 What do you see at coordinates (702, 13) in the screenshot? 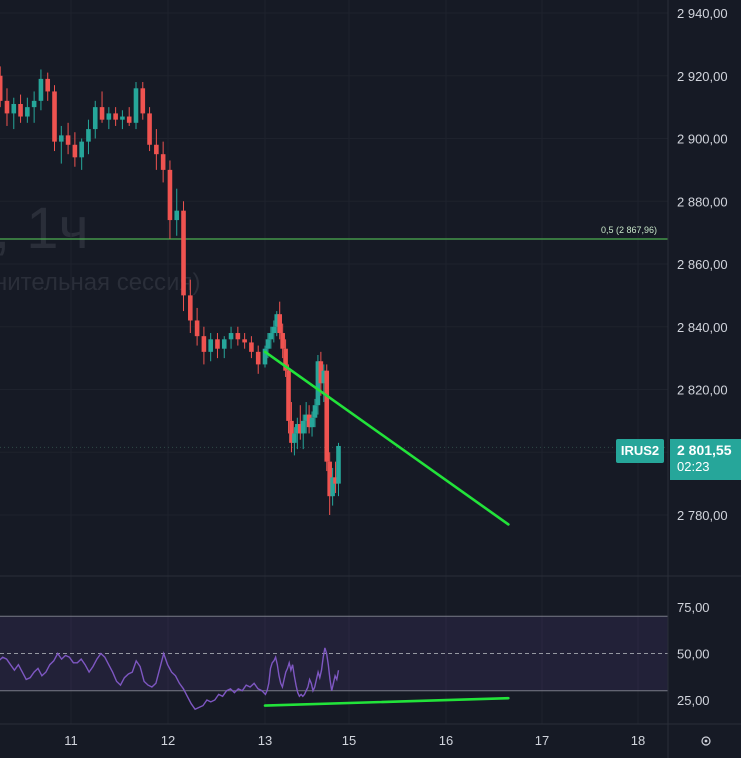
I see `price-tick-label: 2 940,00` at bounding box center [702, 13].